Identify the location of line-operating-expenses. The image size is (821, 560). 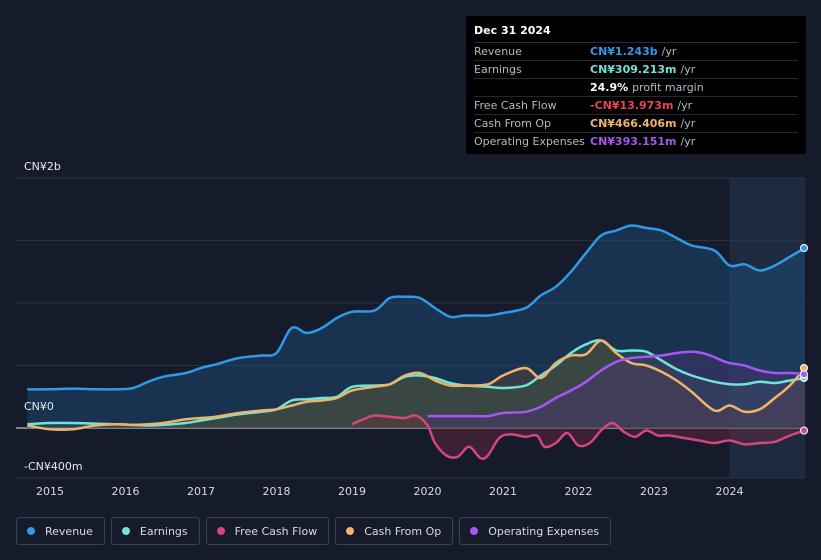
(616, 384).